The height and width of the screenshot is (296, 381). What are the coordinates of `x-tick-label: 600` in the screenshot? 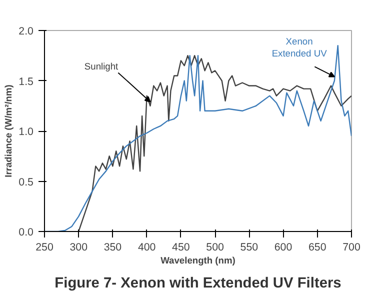 It's located at (283, 248).